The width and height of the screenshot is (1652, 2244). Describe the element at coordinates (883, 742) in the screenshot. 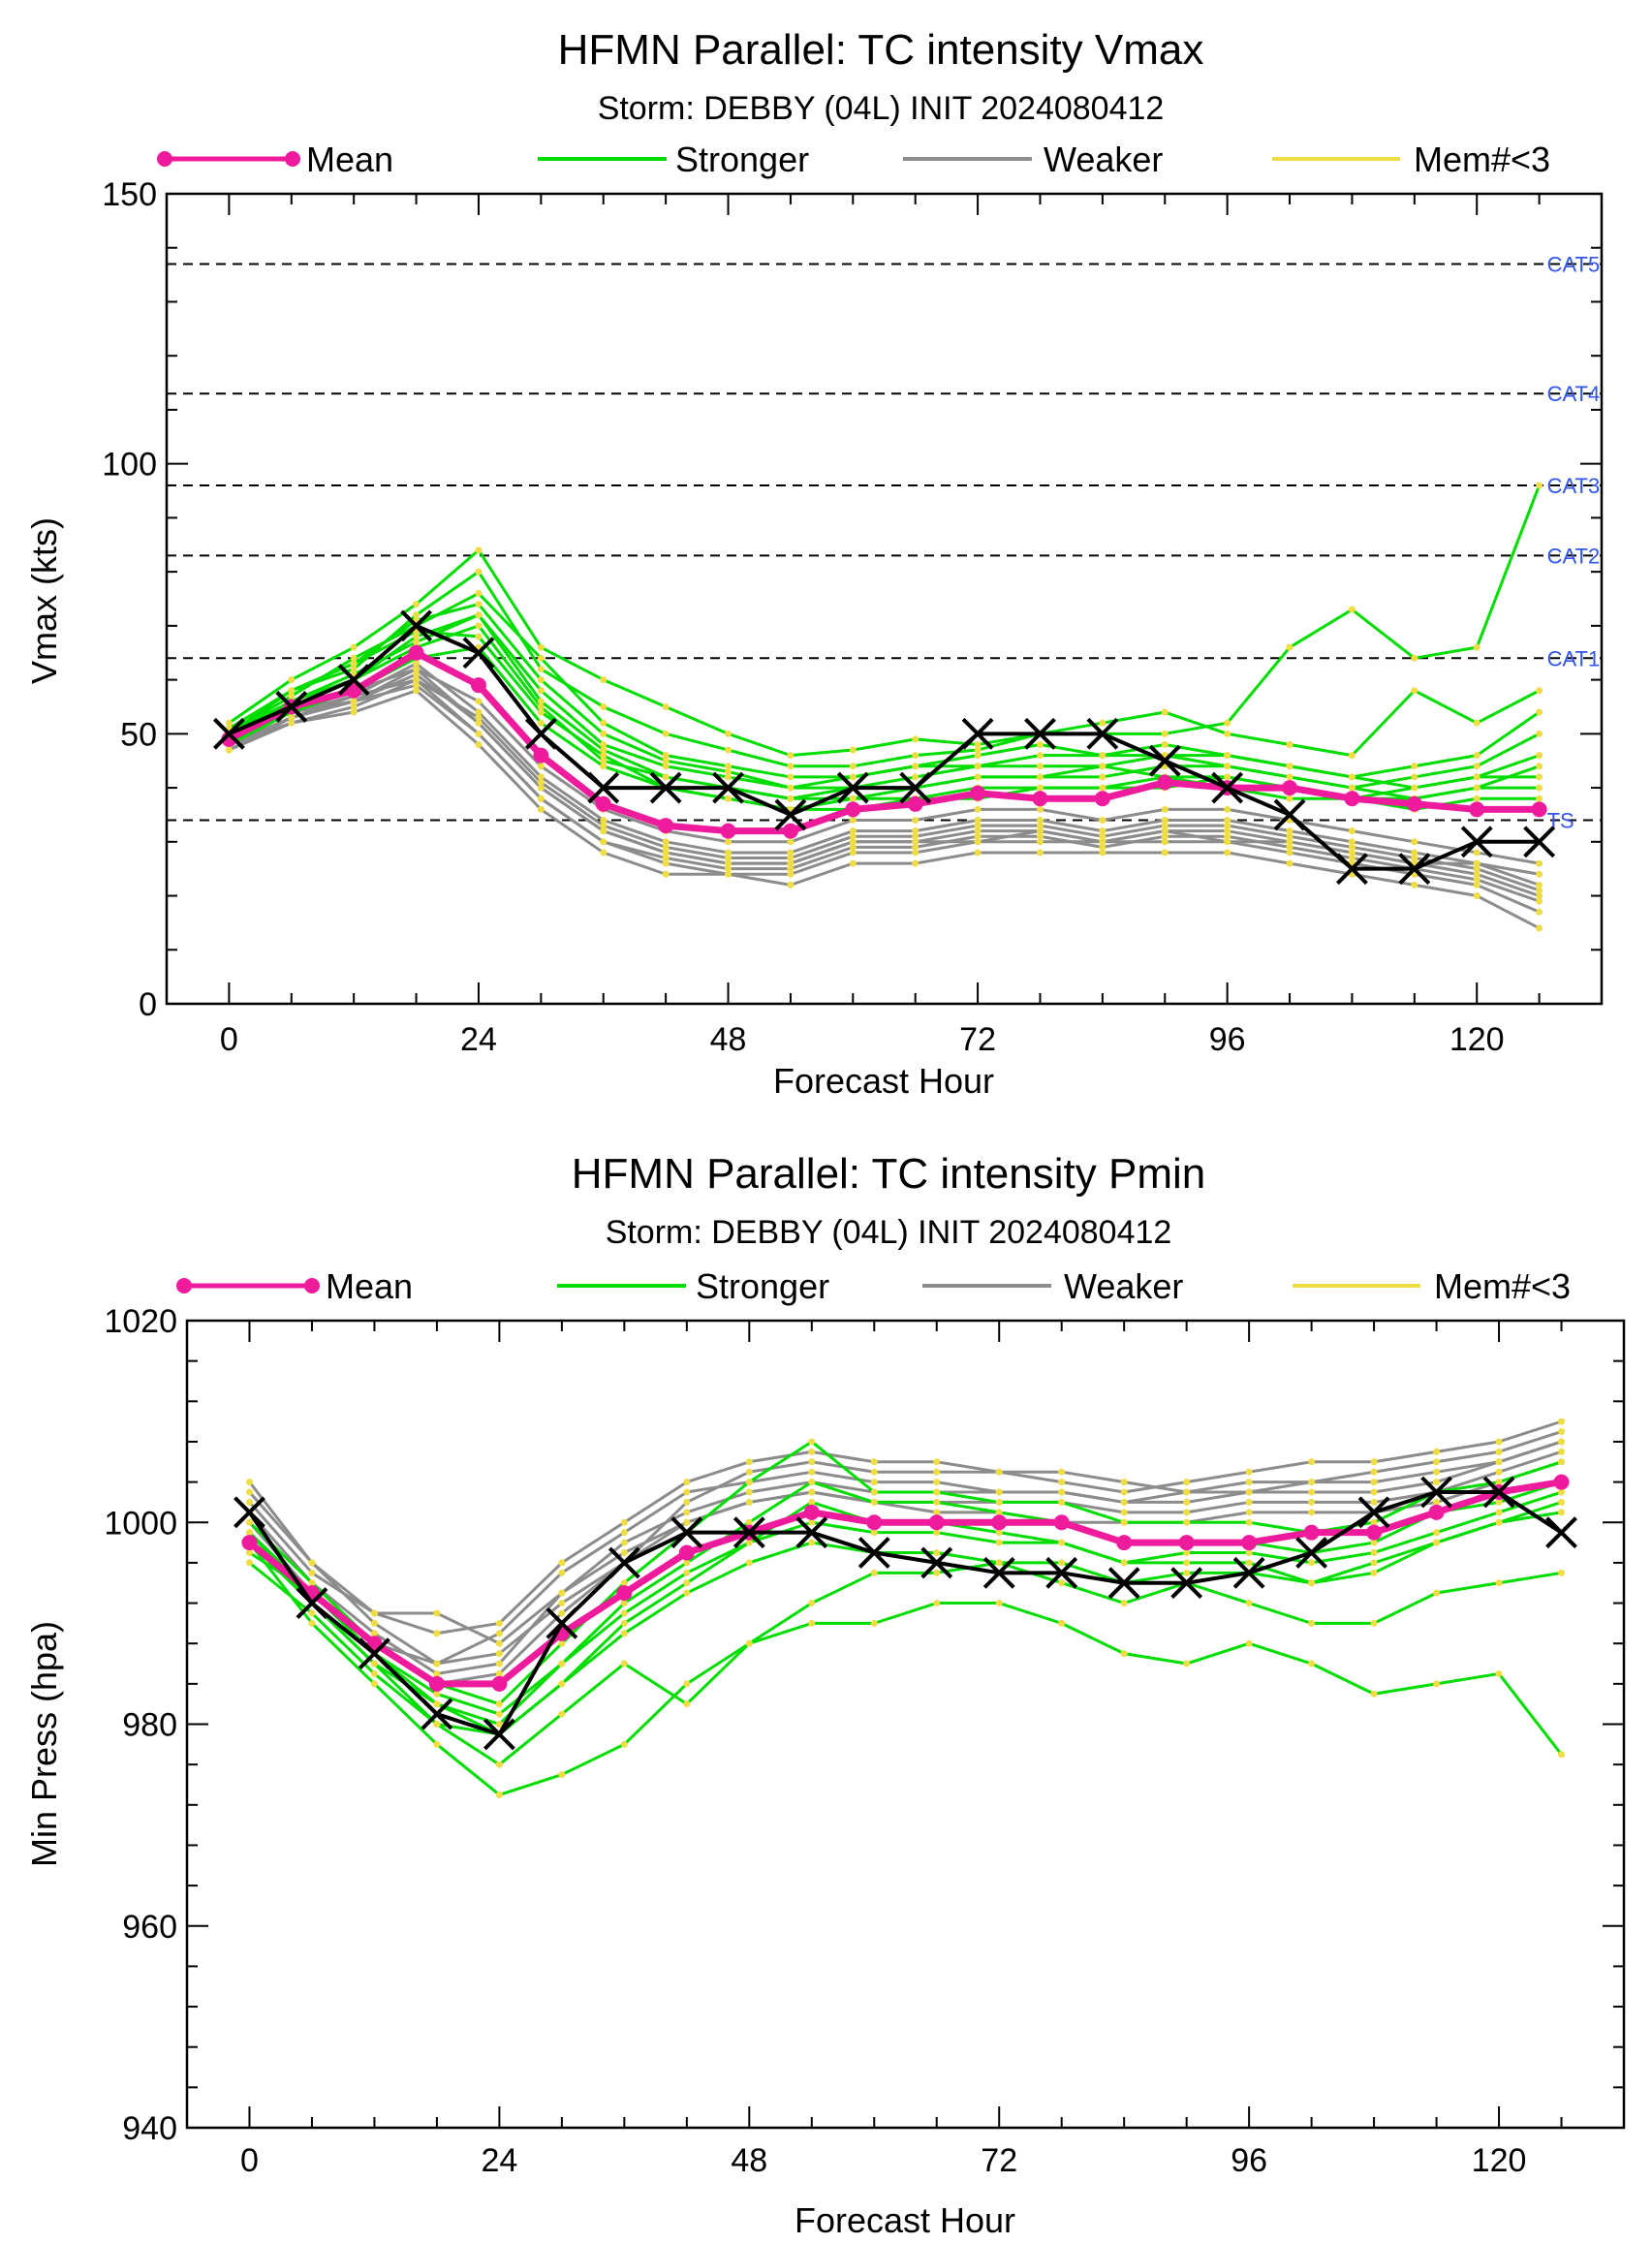

I see `vmax-mean-line` at that location.